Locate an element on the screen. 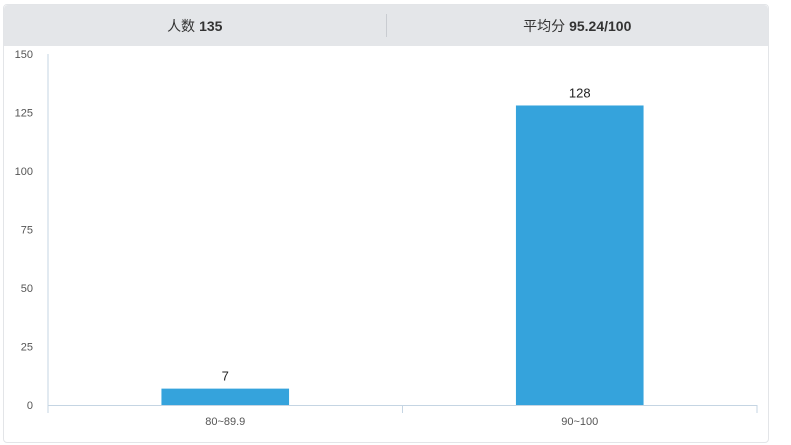  y-tick-label: 75 is located at coordinates (27, 231).